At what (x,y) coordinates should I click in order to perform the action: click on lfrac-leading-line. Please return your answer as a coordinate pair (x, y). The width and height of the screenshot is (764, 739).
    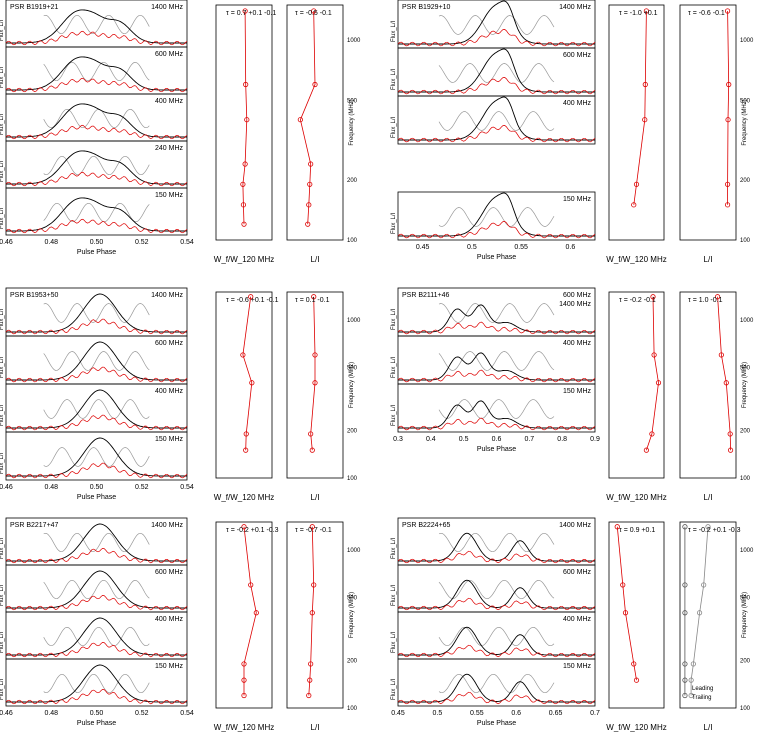
    Looking at the image, I should click on (699, 611).